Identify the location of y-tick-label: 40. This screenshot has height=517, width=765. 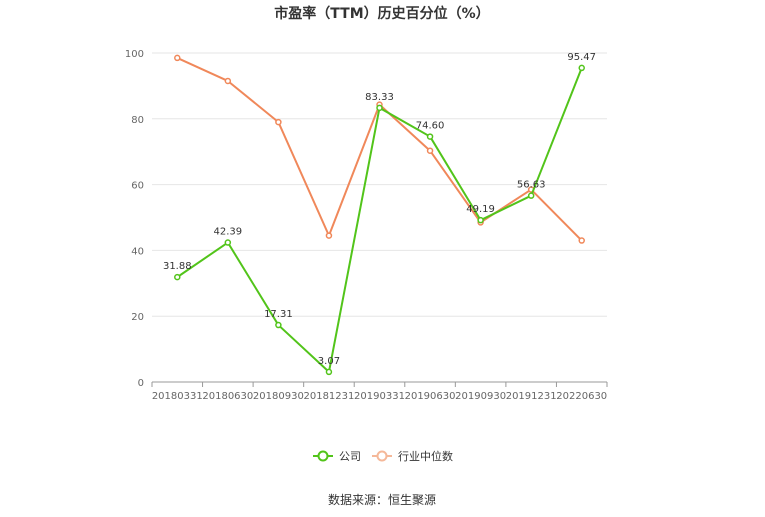
(137, 251).